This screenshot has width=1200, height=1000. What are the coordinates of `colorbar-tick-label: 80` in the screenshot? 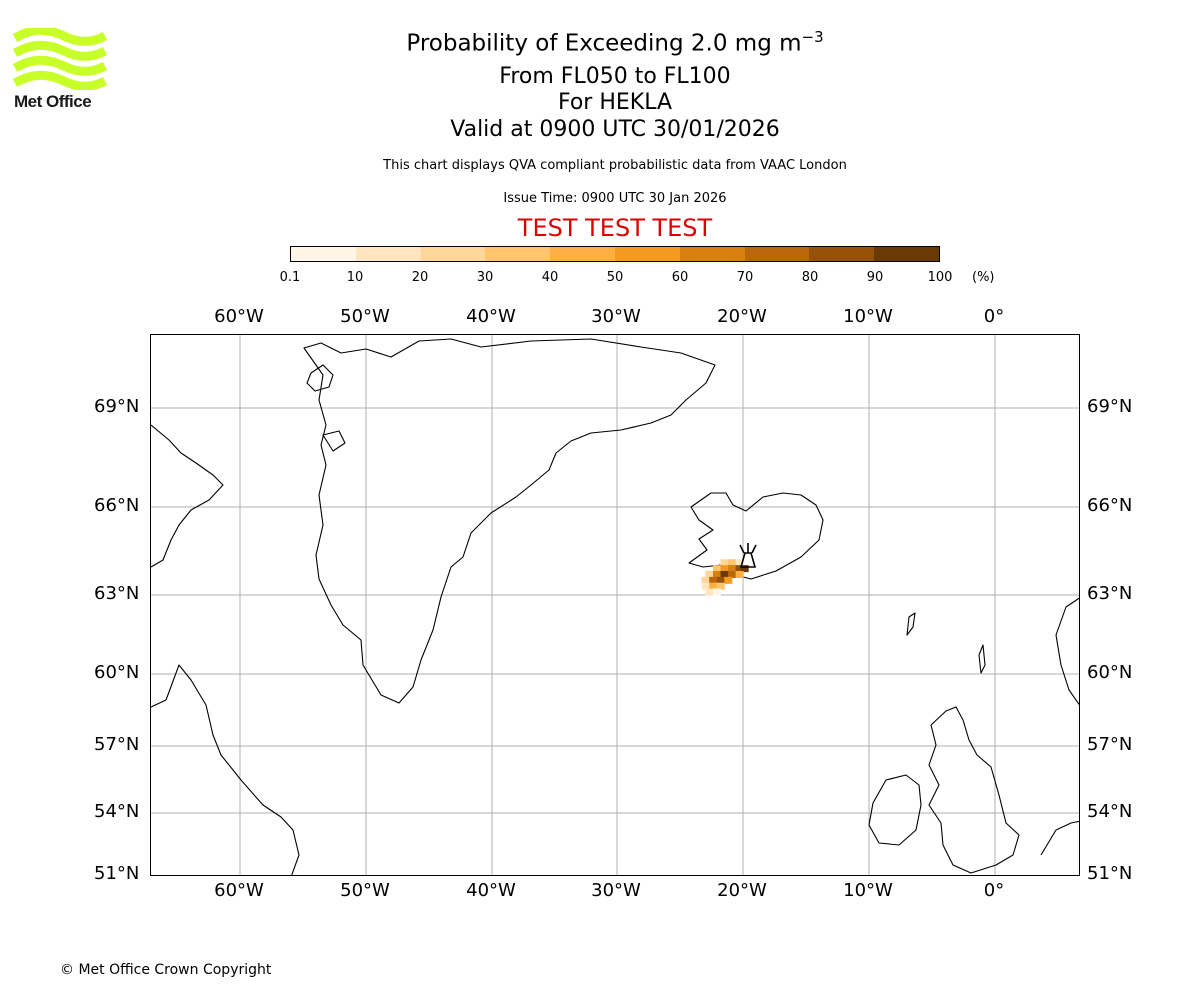 It's located at (810, 277).